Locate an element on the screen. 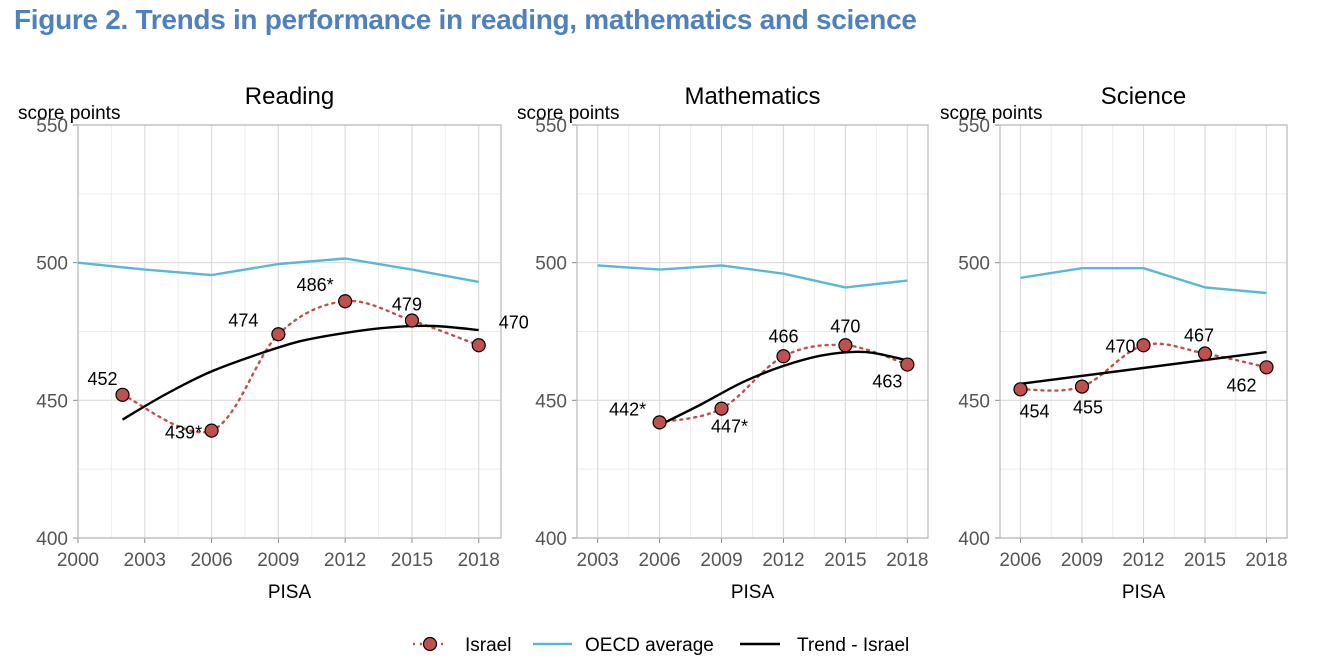  oecd-average-line-mathematics is located at coordinates (752, 276).